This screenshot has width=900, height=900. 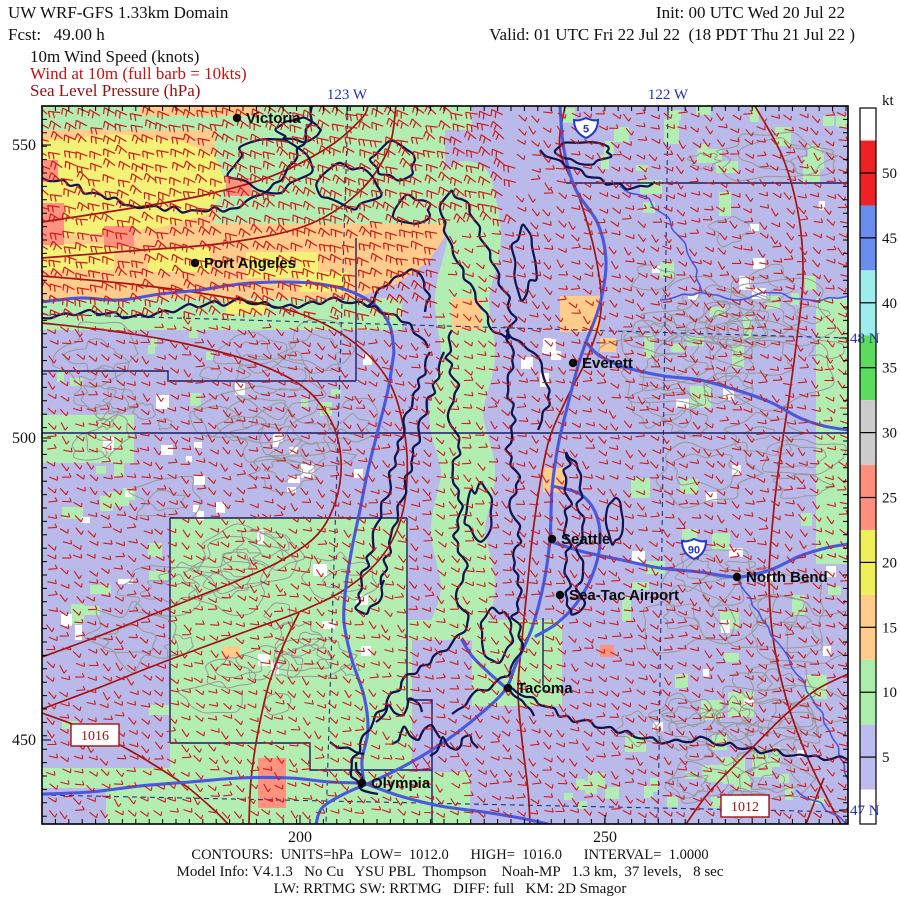 I want to click on city-olympia: Olympia, so click(x=394, y=783).